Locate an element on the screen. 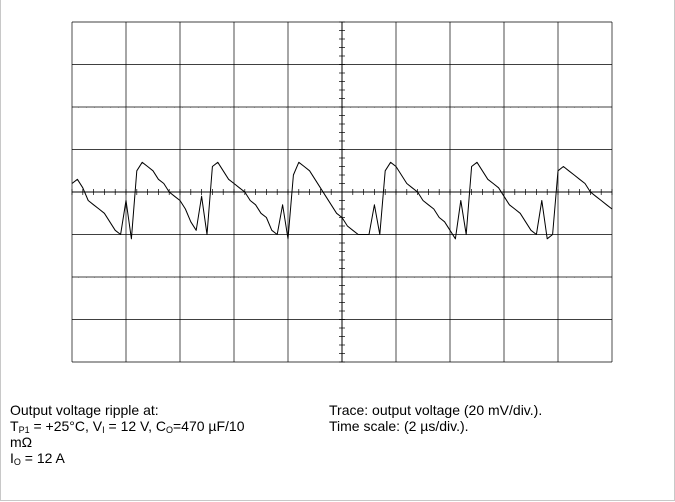  time-scale-description: Time scale: (2 µs/div.). is located at coordinates (399, 426).